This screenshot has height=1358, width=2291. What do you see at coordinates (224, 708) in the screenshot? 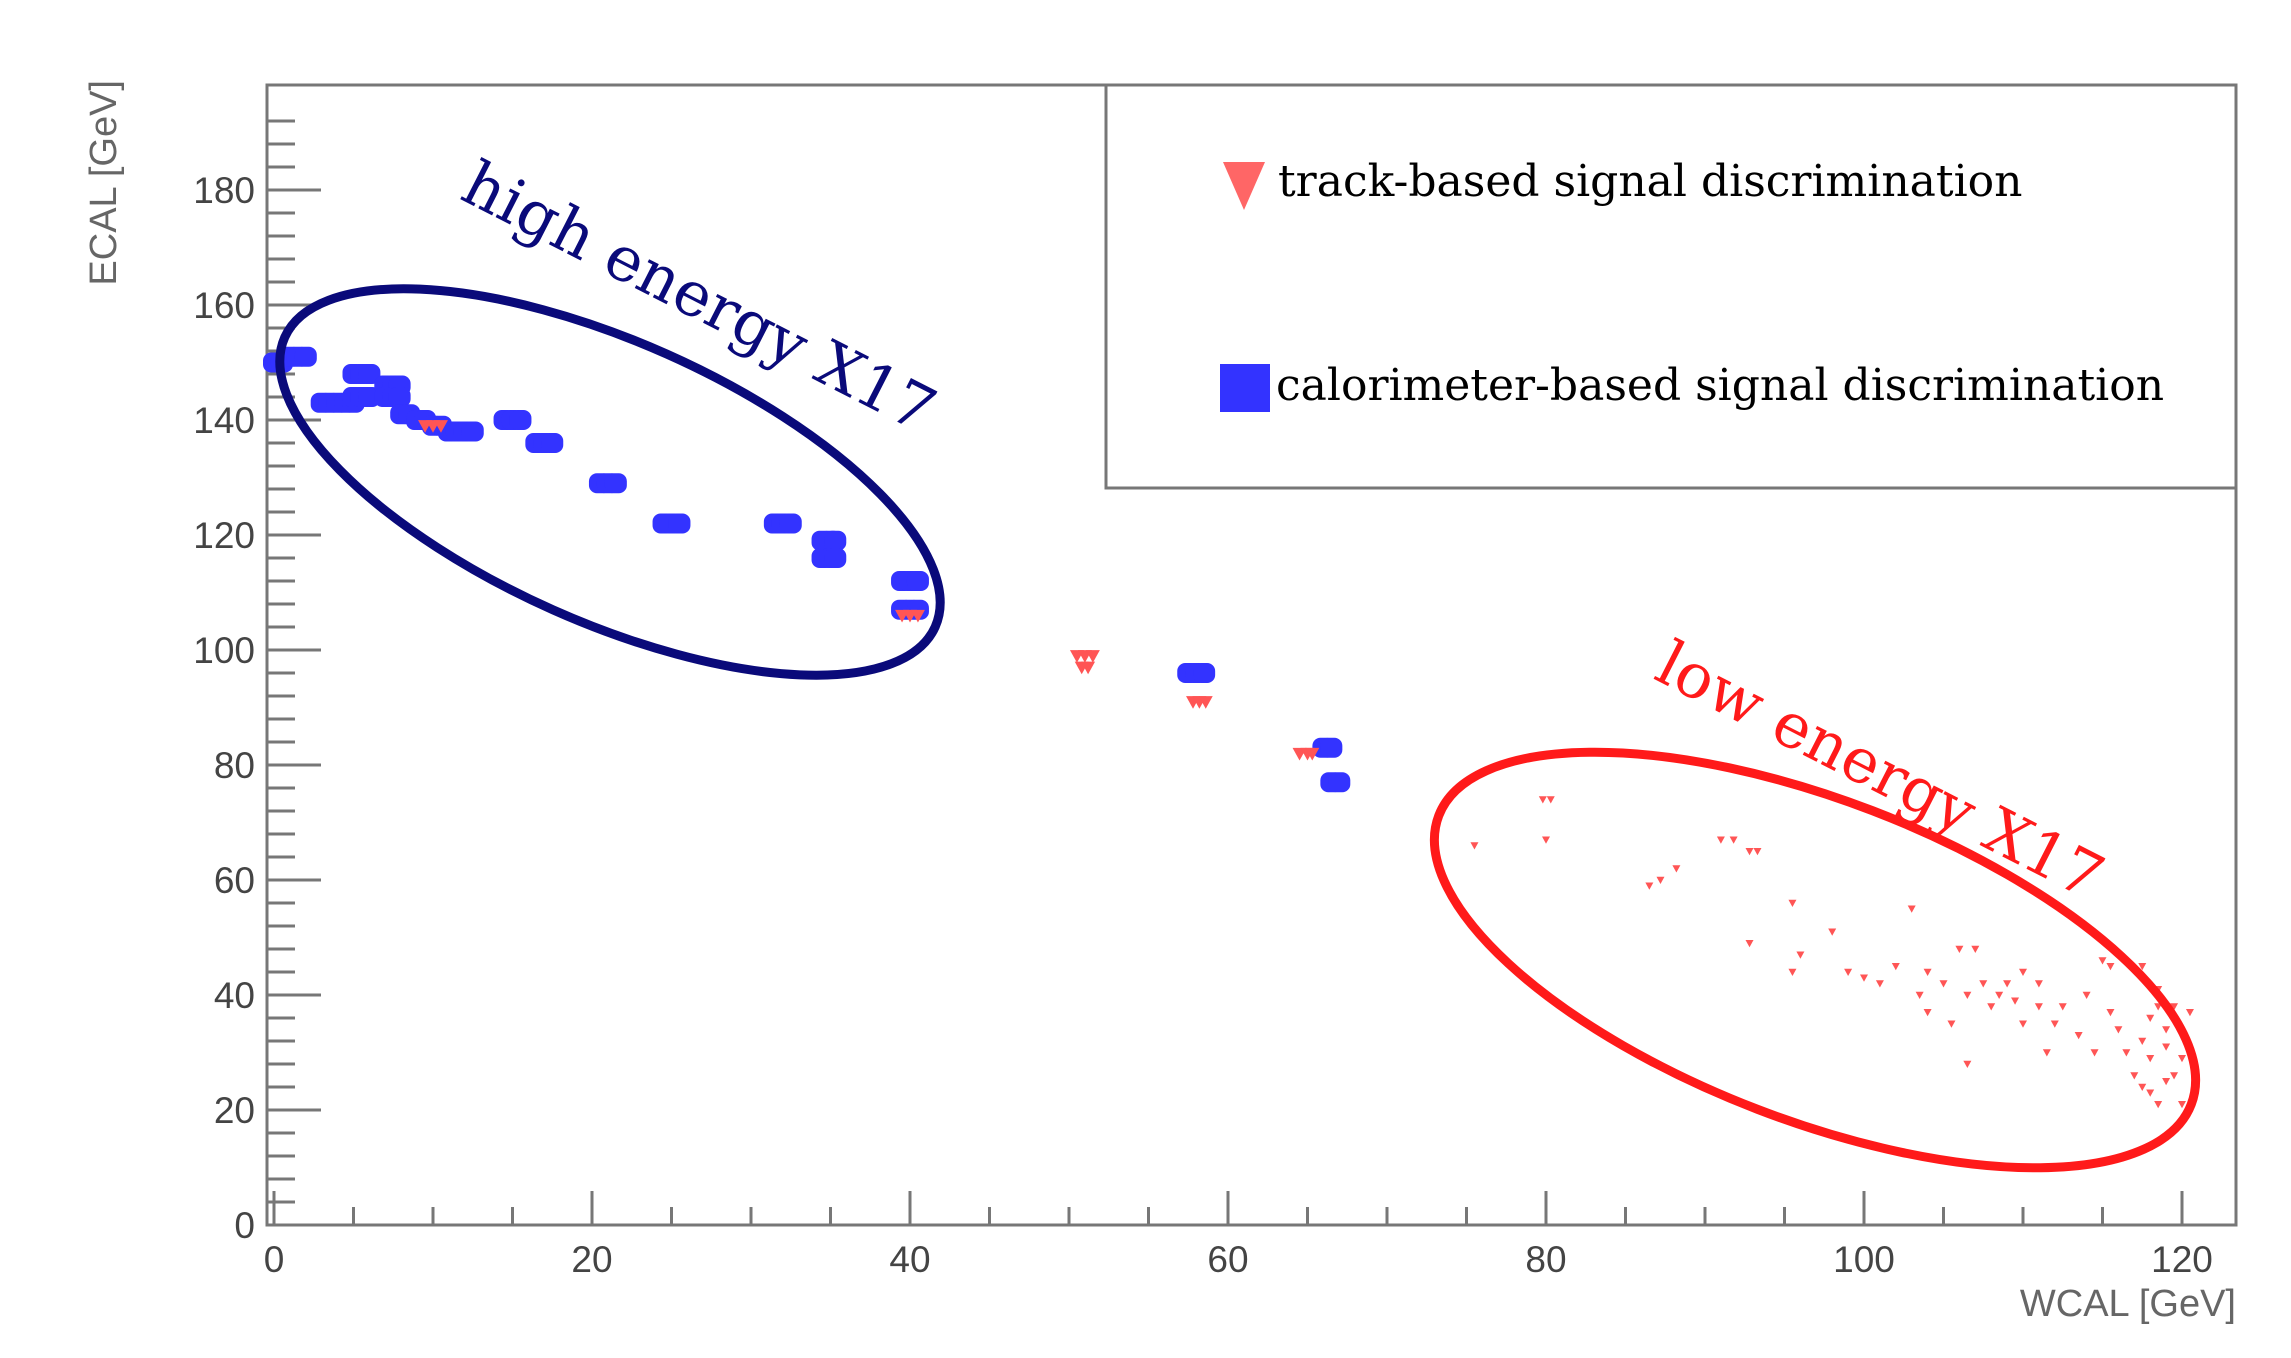
I see `y-axis-tick-labels: 0 20 40 60 80 100 120 140 160 180` at bounding box center [224, 708].